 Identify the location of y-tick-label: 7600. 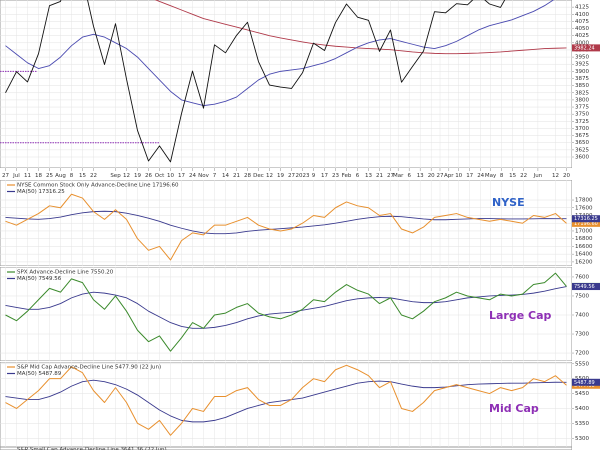
(582, 277).